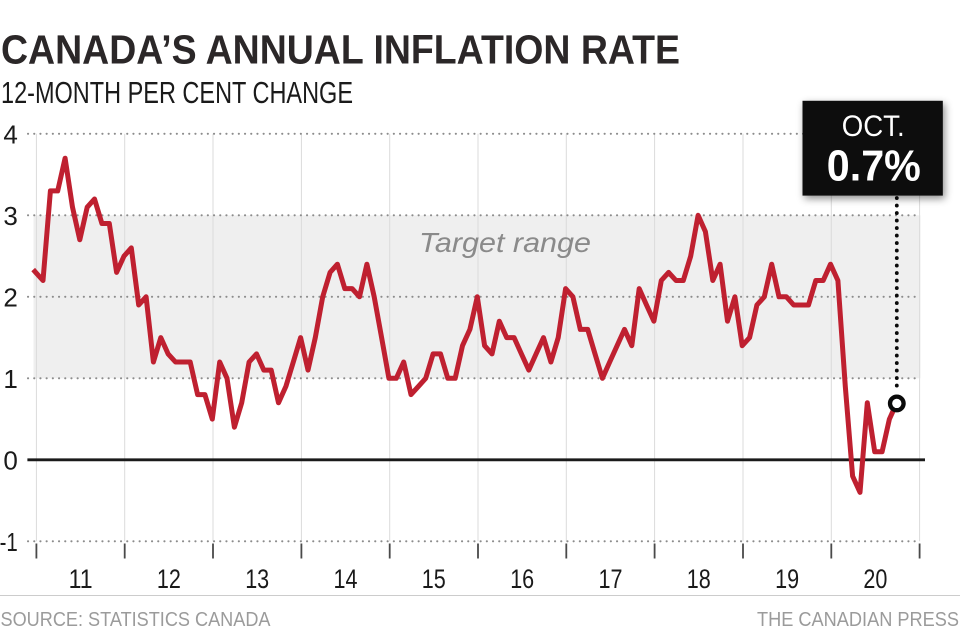 The image size is (960, 636). What do you see at coordinates (787, 579) in the screenshot?
I see `svg-text: 19` at bounding box center [787, 579].